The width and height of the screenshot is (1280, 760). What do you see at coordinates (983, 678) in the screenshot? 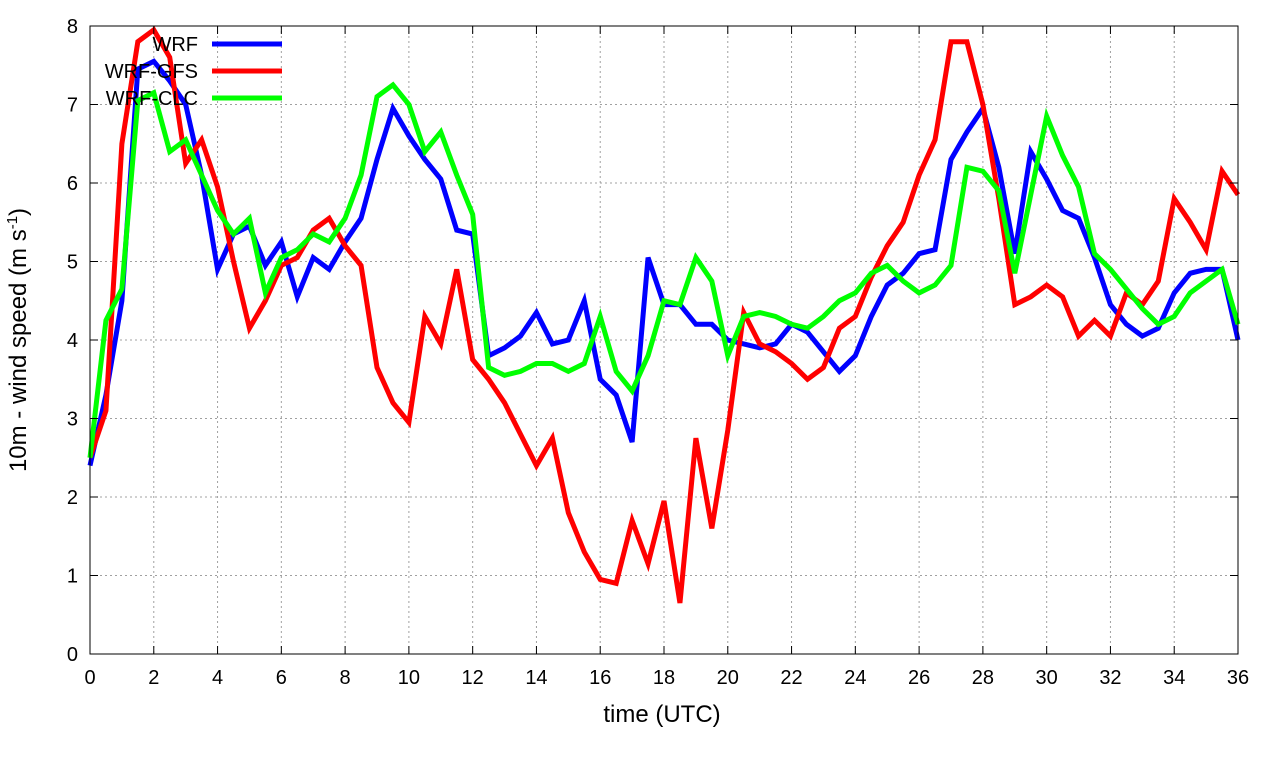
I see `x-tick-label: 28` at bounding box center [983, 678].